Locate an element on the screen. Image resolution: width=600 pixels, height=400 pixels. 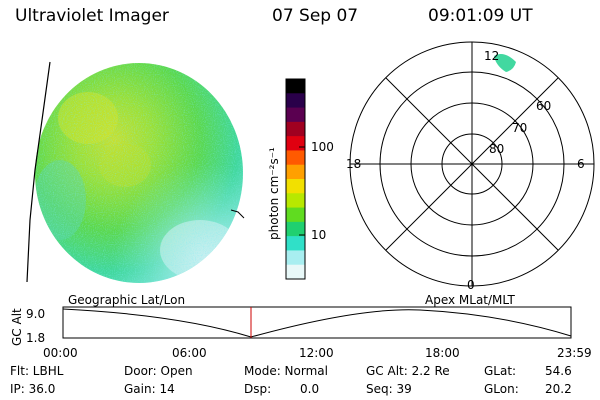
status-gain: Gain: 14 is located at coordinates (149, 389).